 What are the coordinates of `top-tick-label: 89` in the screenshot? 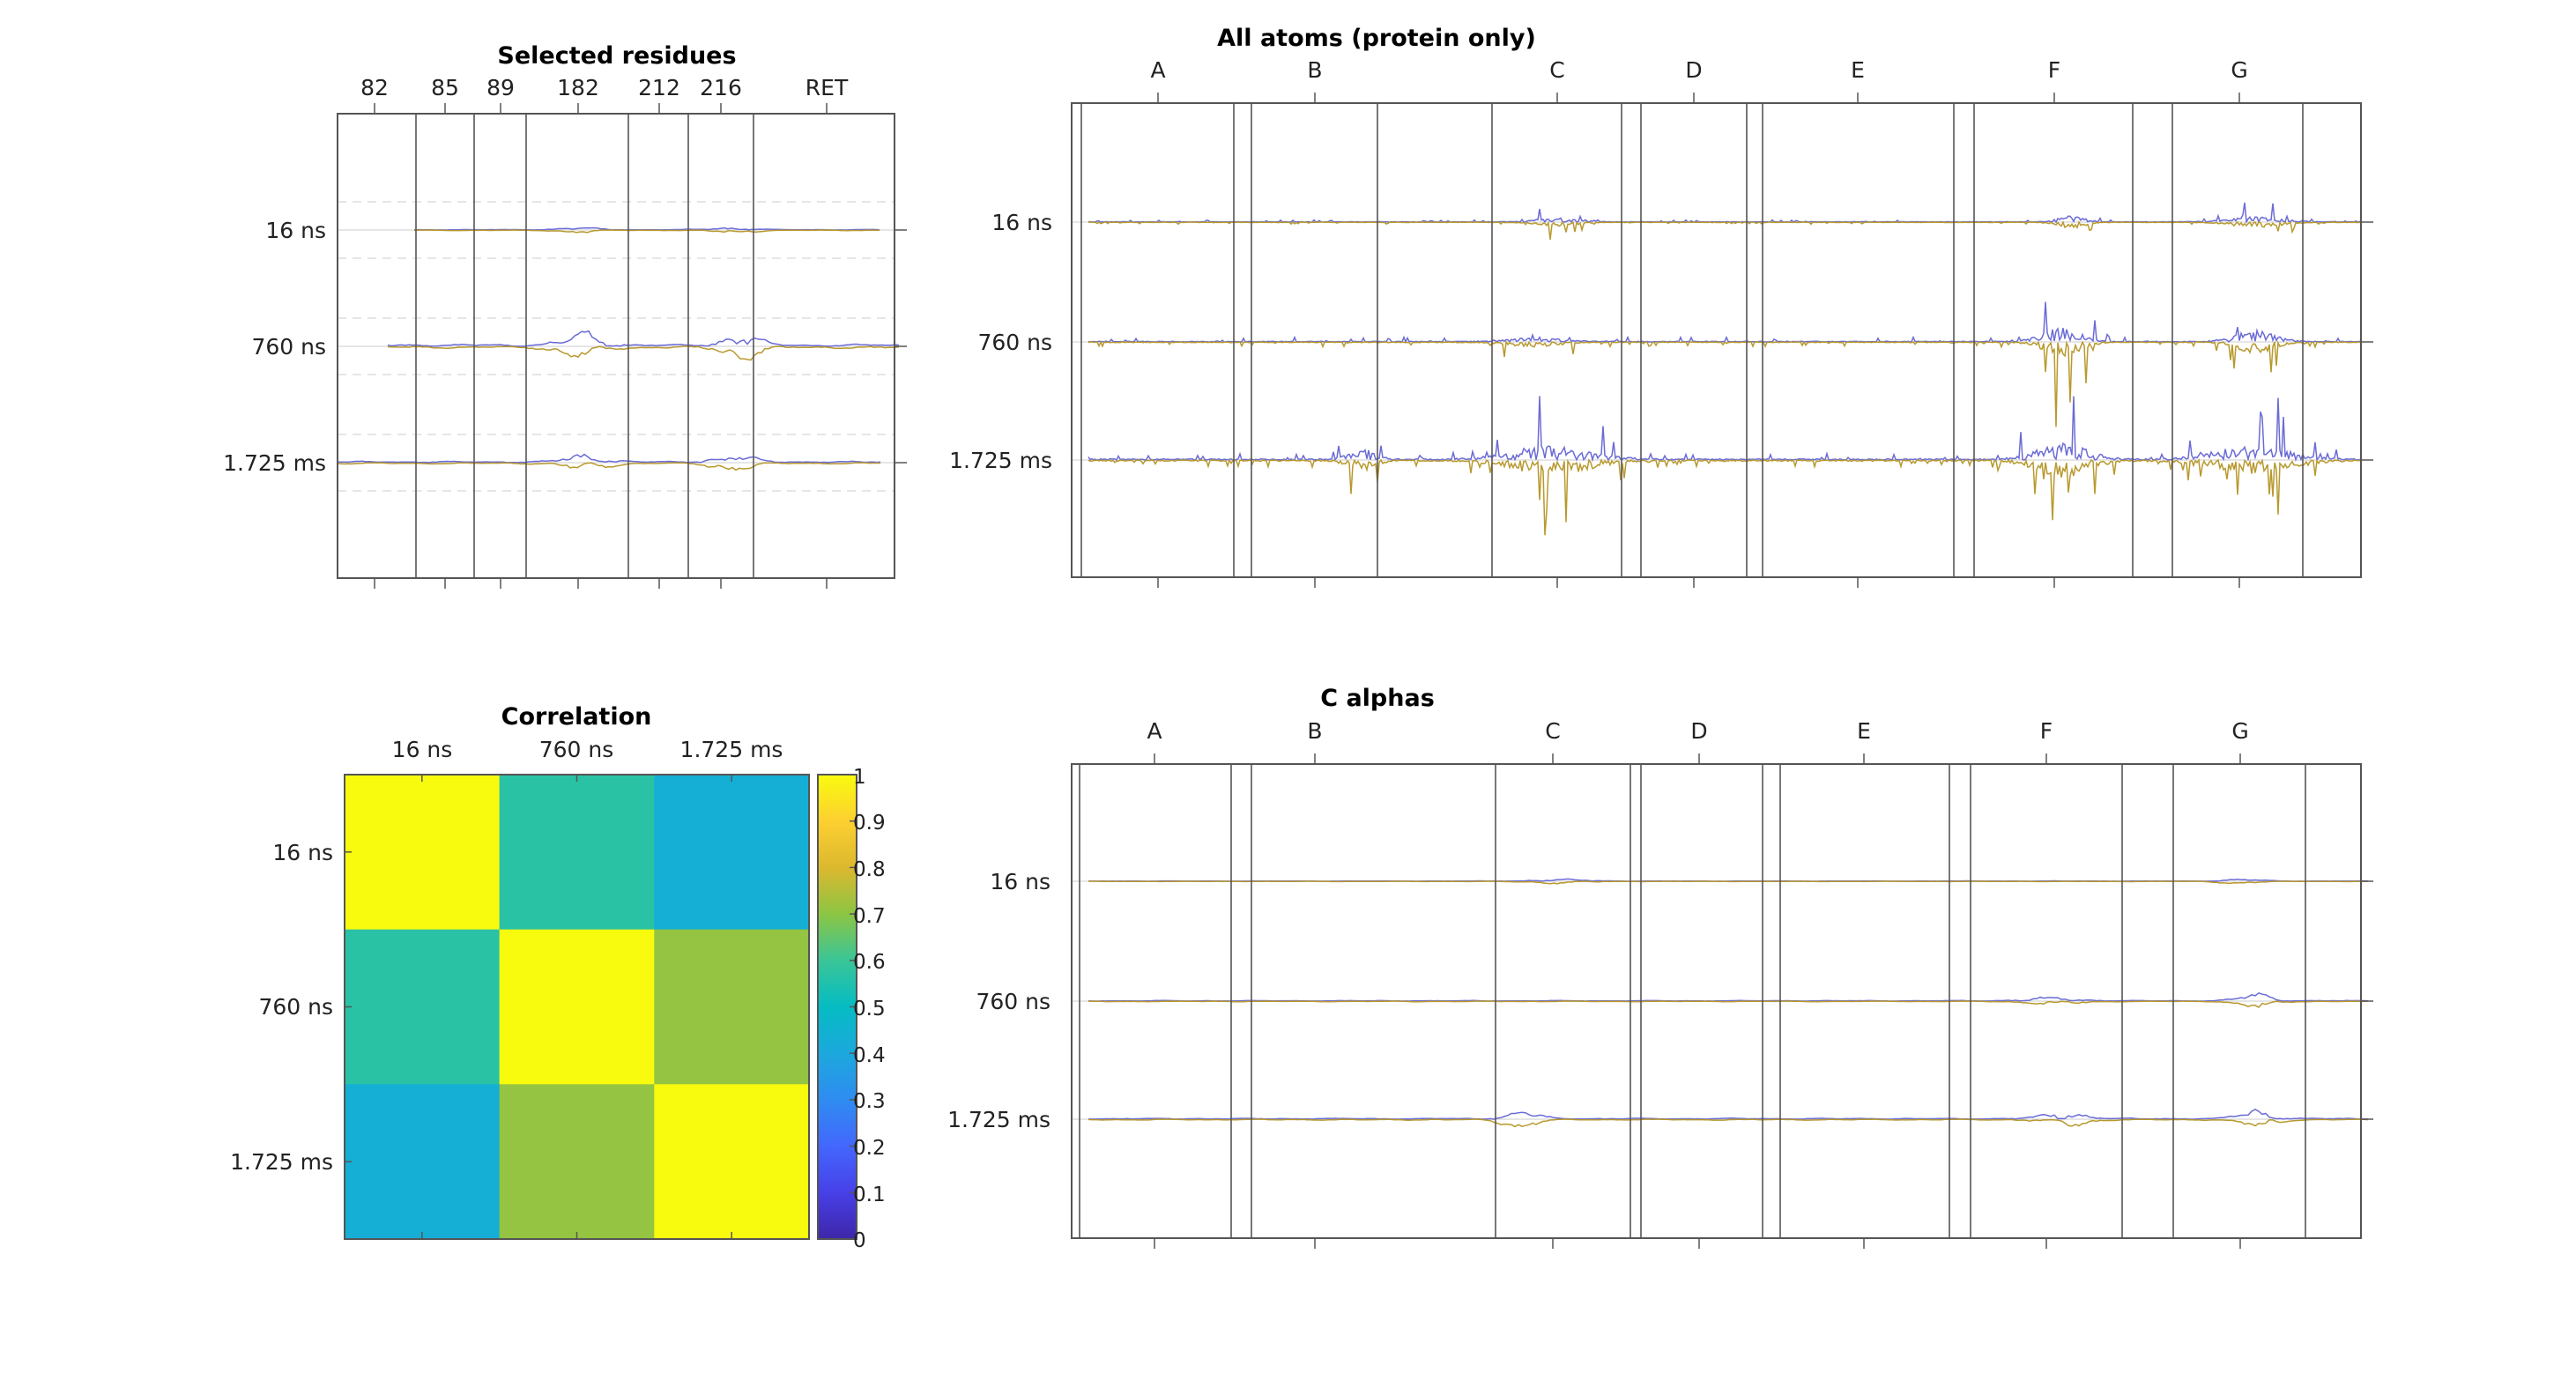 It's located at (500, 87).